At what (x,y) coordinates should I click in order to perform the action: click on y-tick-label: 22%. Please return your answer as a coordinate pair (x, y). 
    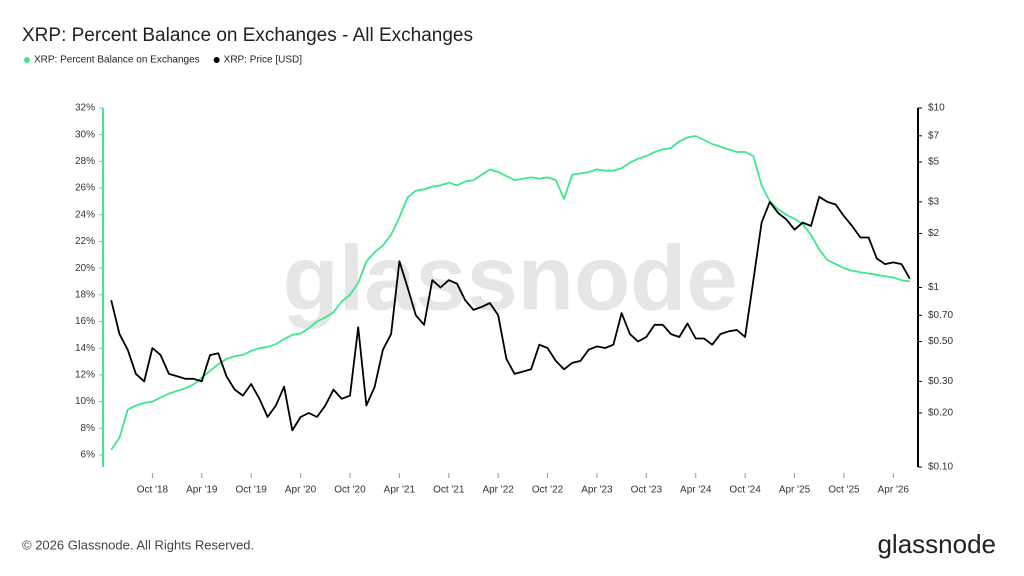
    Looking at the image, I should click on (85, 241).